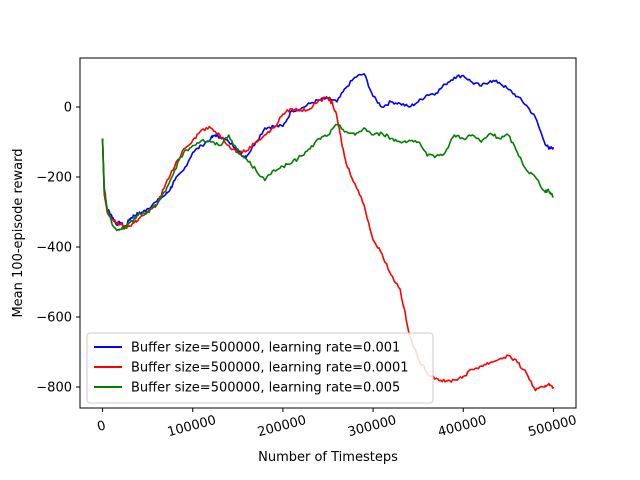  I want to click on x-axis-label: Number of Timesteps, so click(328, 457).